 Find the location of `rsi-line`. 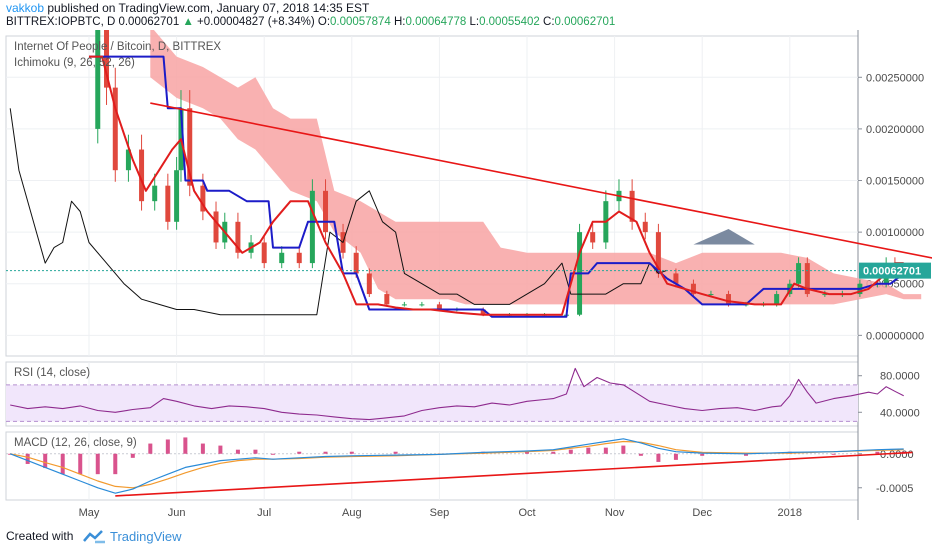

rsi-line is located at coordinates (457, 394).